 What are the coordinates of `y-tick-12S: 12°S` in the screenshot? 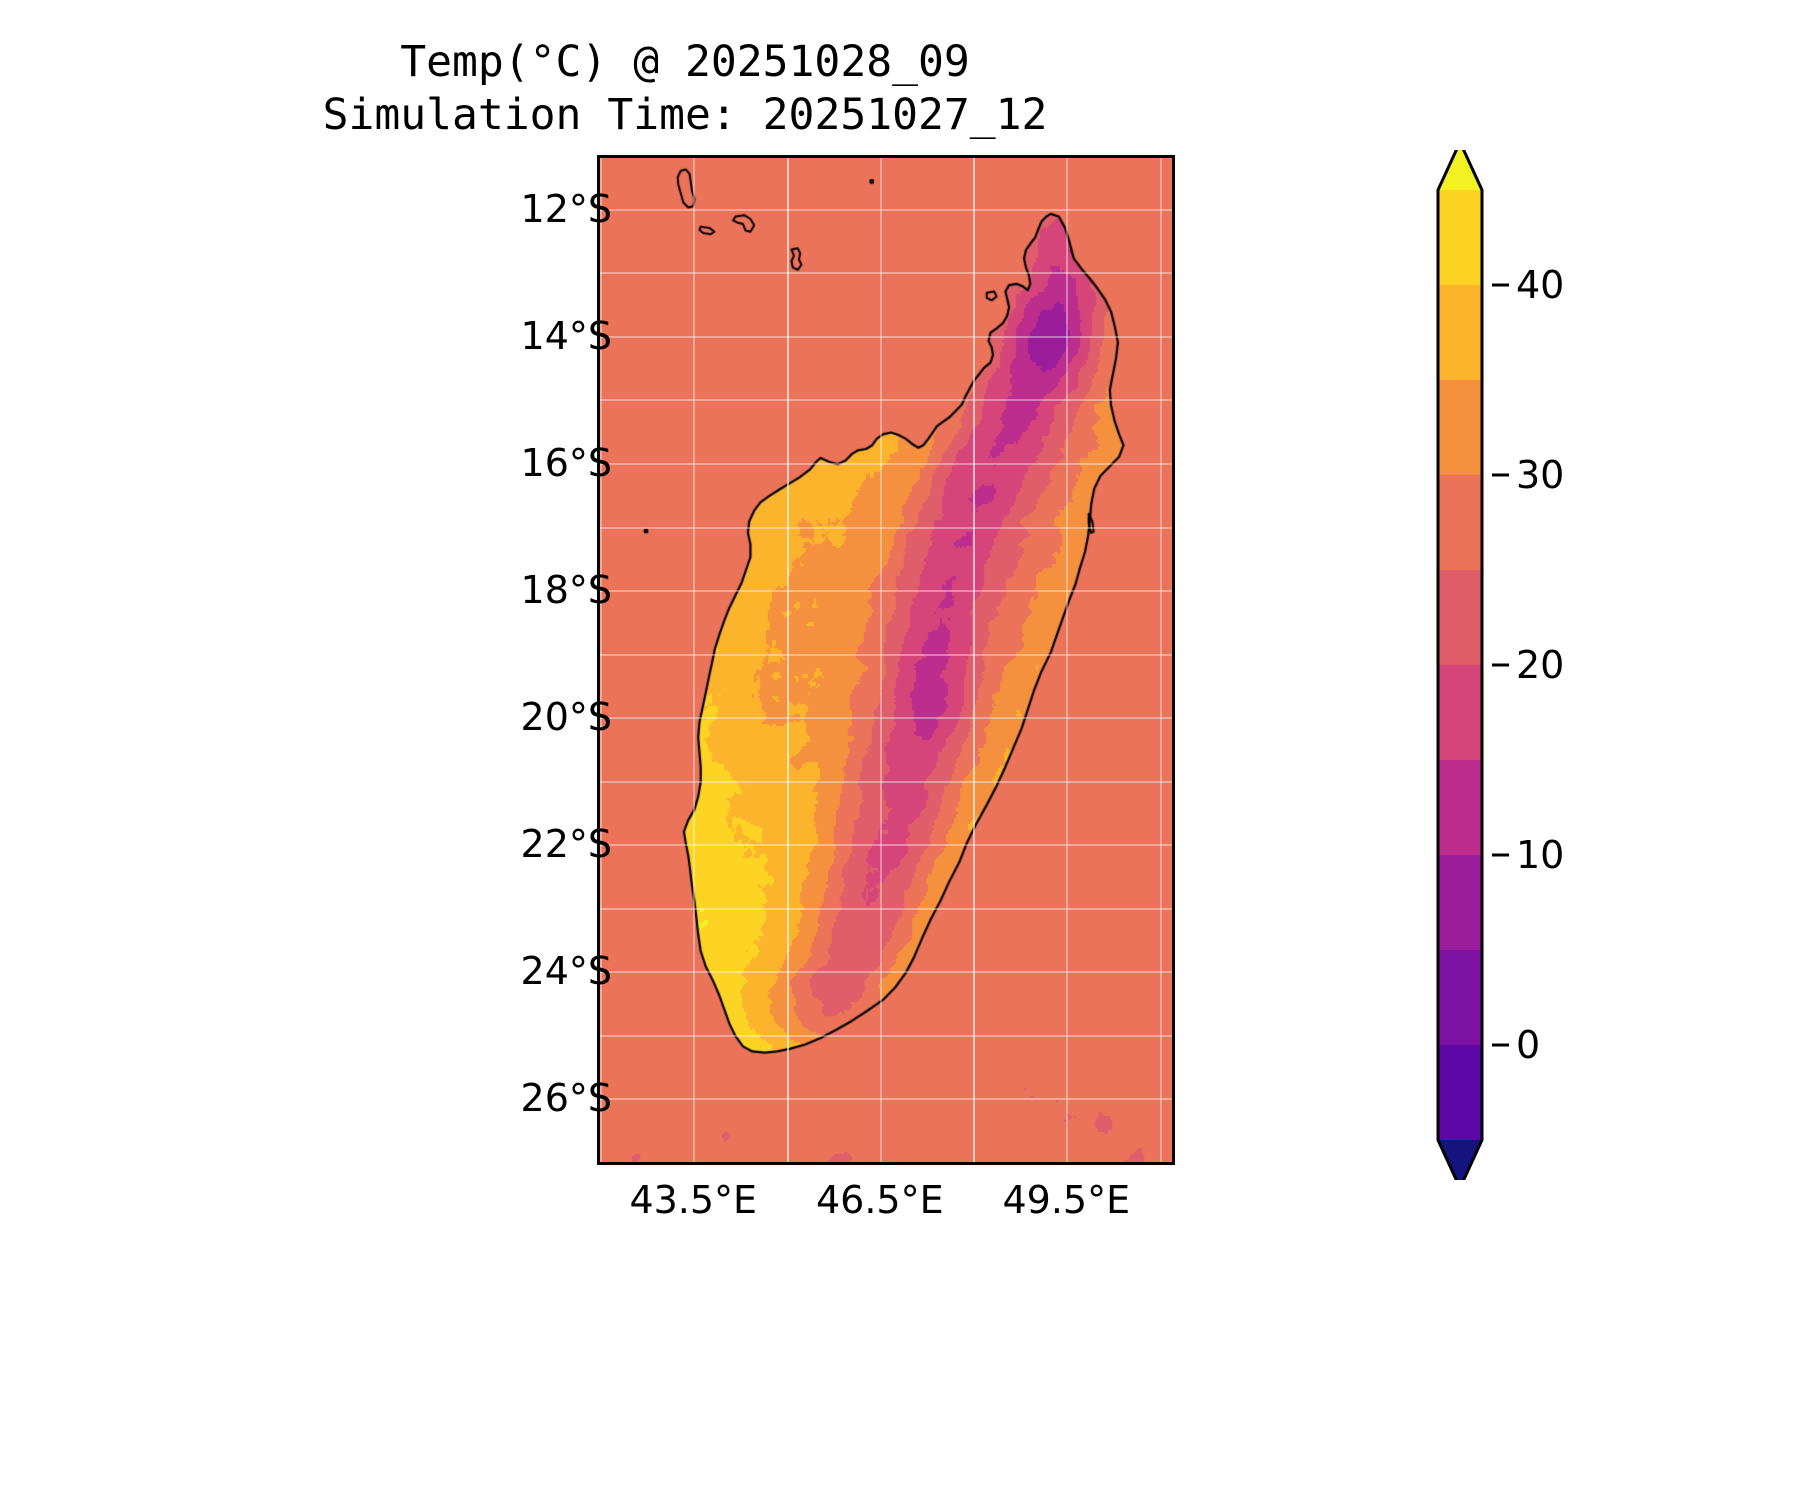 It's located at (566, 208).